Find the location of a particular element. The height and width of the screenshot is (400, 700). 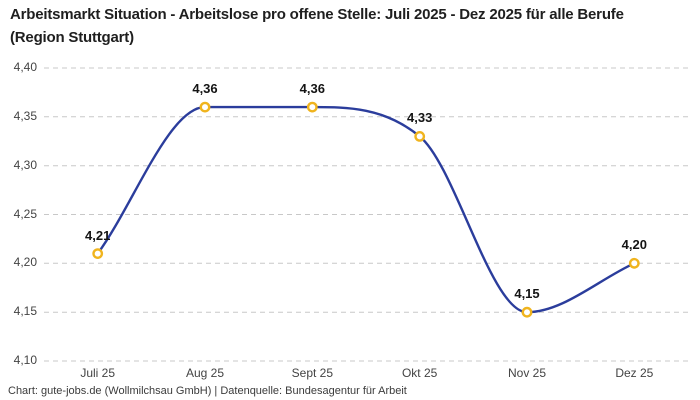

y-axis-tick-label: 4,35 is located at coordinates (25, 115).